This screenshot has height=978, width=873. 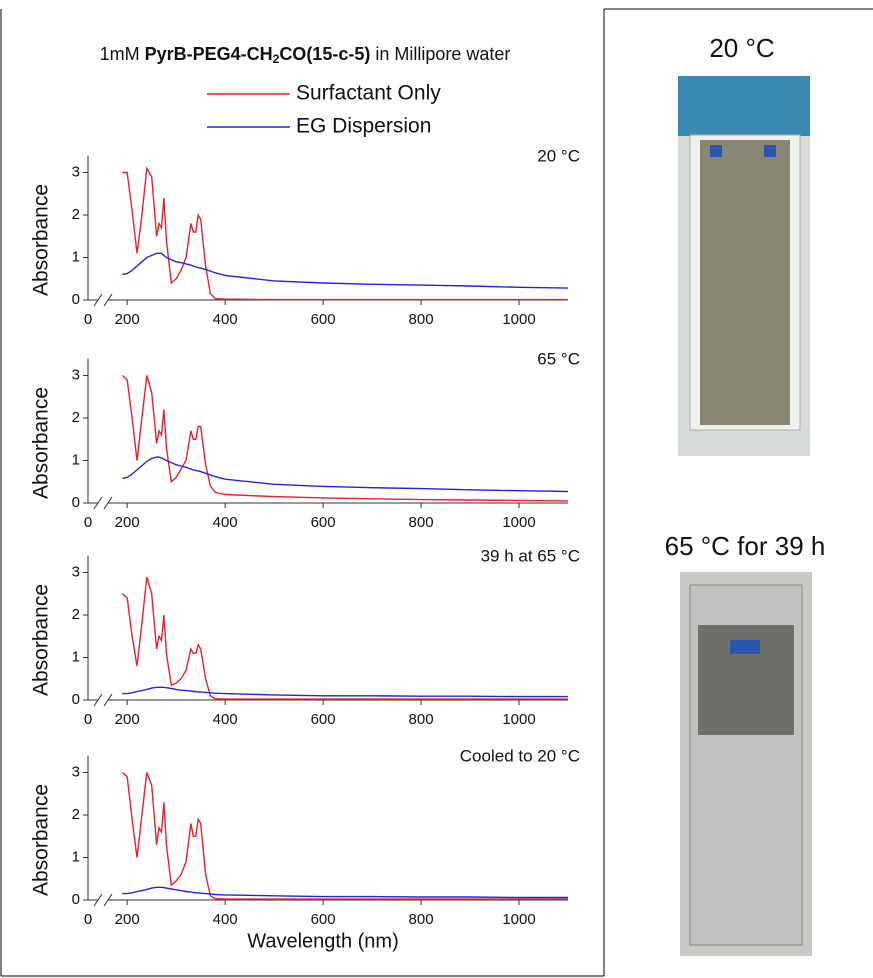 What do you see at coordinates (558, 358) in the screenshot?
I see `annotation: 65 °C` at bounding box center [558, 358].